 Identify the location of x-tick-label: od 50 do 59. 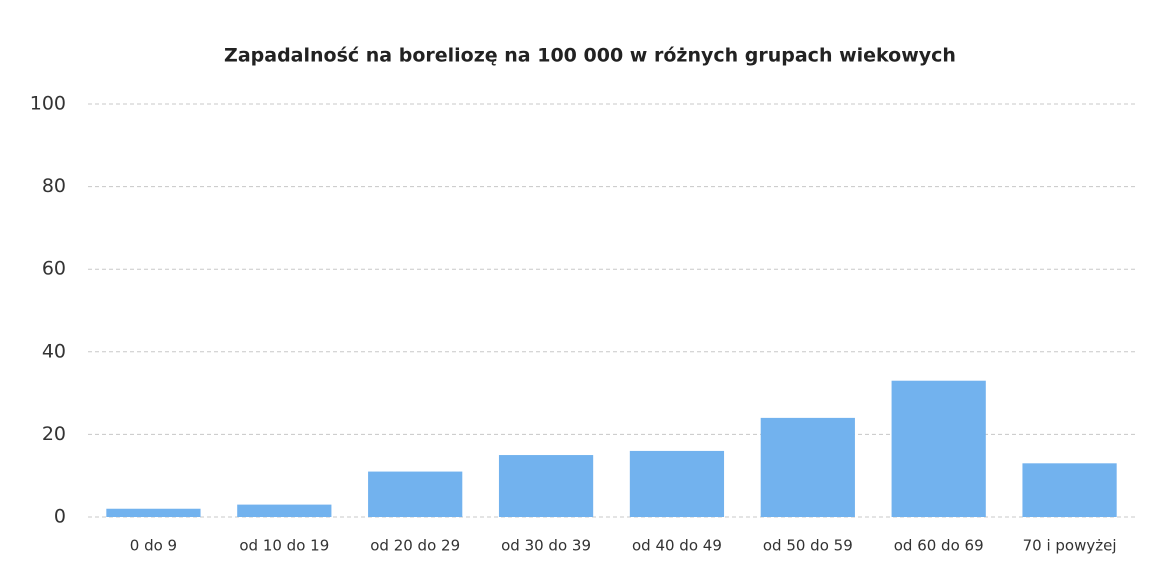
(808, 546).